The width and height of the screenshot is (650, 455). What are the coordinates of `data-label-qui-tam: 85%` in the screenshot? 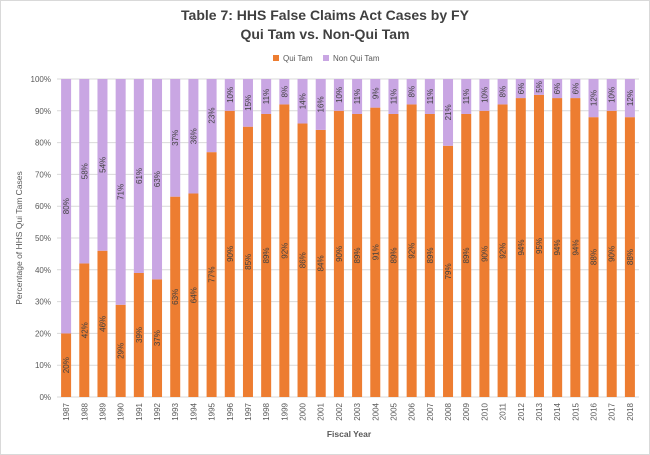 It's located at (248, 262).